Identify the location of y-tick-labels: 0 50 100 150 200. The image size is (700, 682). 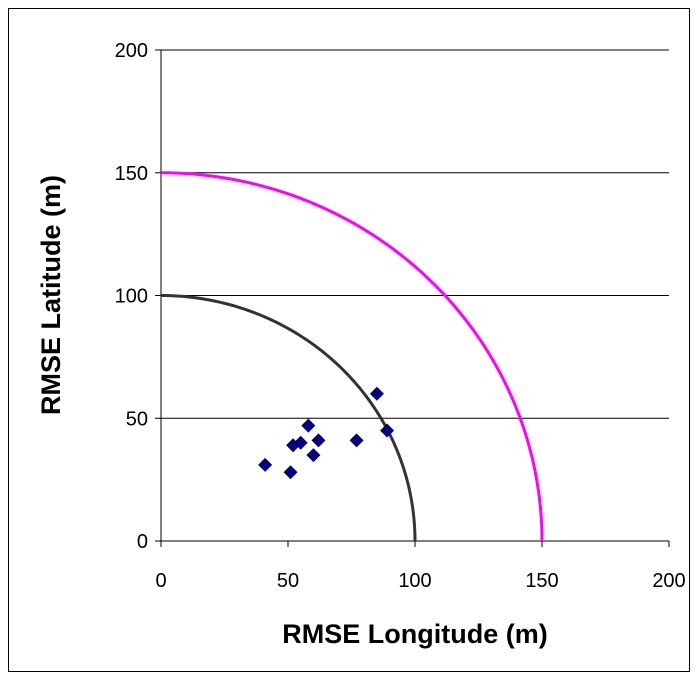
(131, 296).